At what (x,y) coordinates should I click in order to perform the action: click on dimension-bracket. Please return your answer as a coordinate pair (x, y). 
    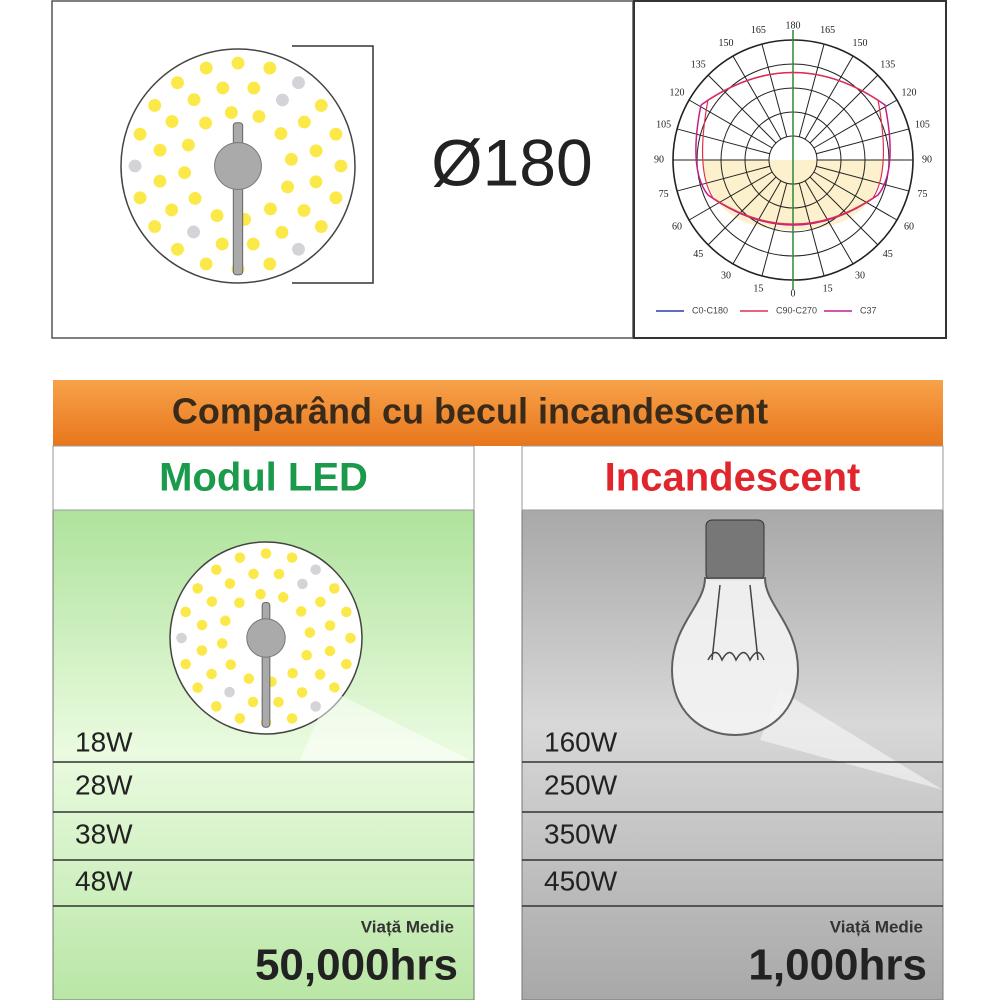
    Looking at the image, I should click on (333, 164).